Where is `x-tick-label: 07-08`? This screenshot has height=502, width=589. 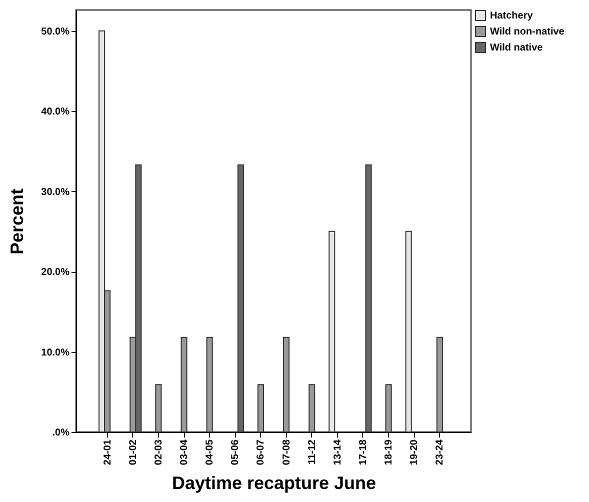 x-tick-label: 07-08 is located at coordinates (286, 452).